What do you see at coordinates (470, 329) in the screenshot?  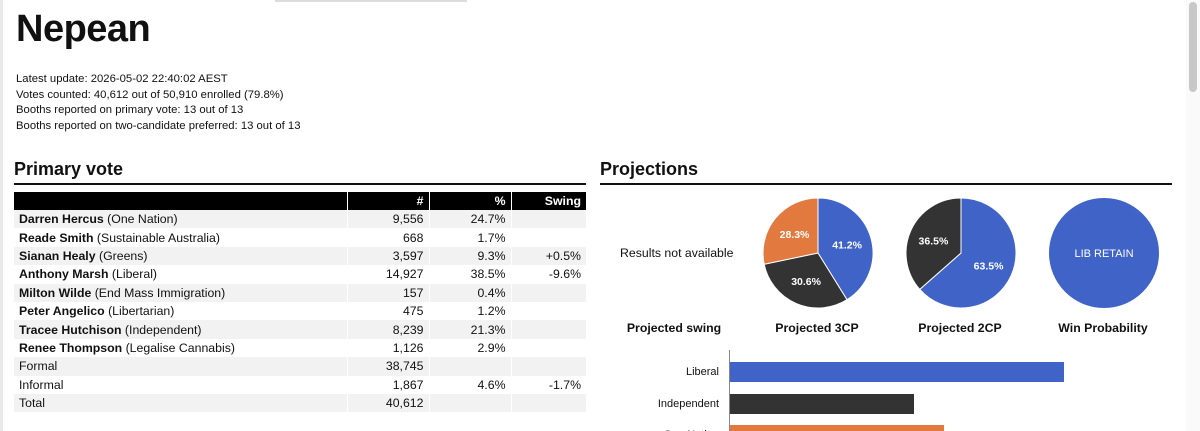 I see `percent-cell: 21.3%` at bounding box center [470, 329].